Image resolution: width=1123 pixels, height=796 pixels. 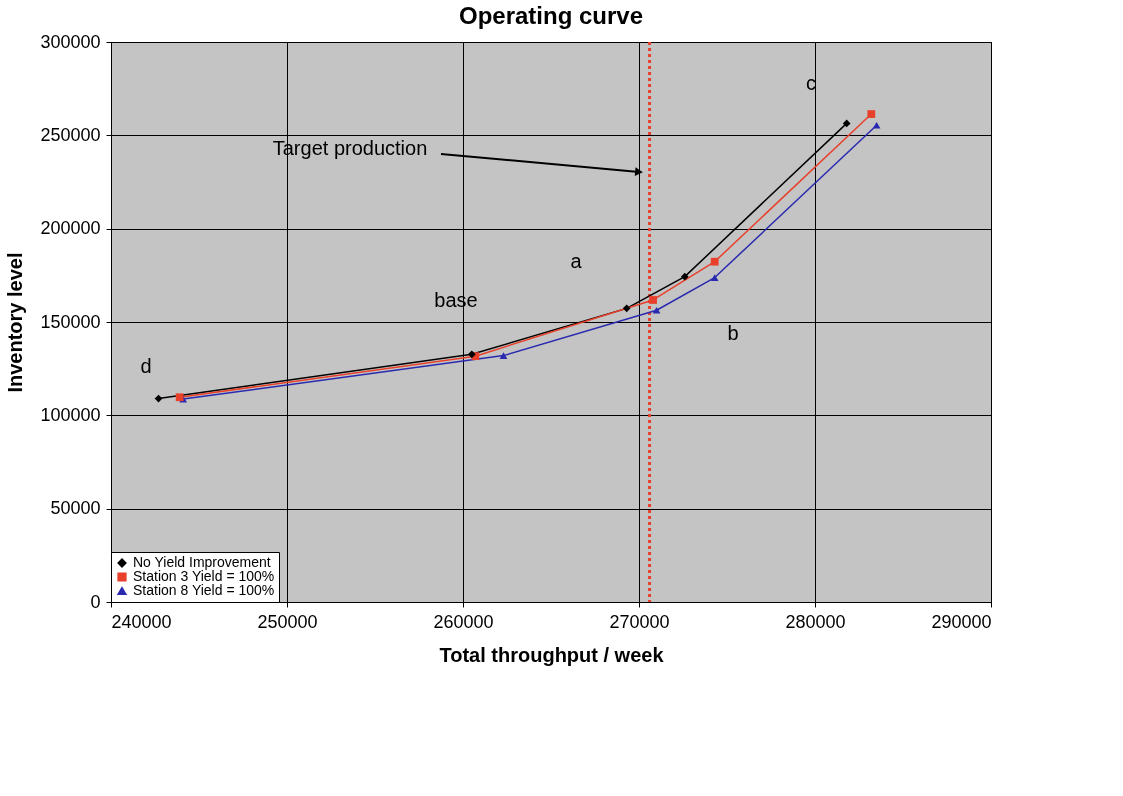 I want to click on y-tick-label: 150000, so click(x=70, y=321).